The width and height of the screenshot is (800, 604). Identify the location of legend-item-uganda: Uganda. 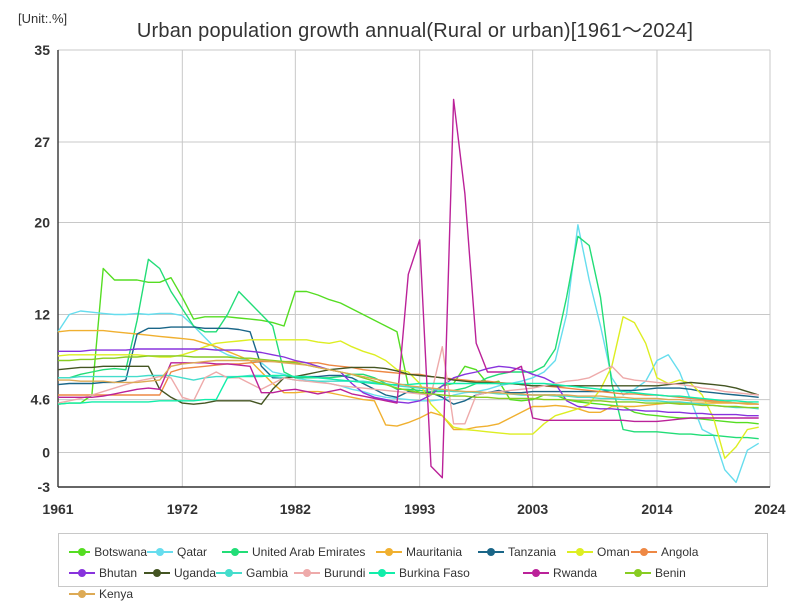
(180, 572).